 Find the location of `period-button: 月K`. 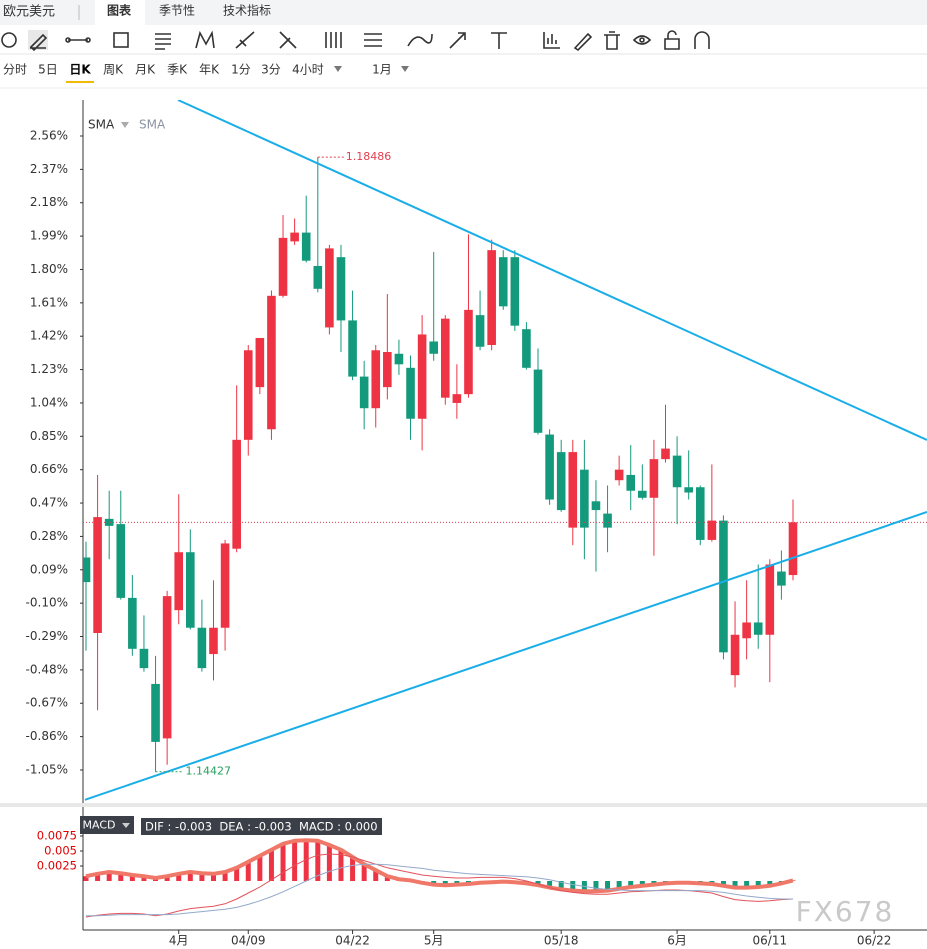

period-button: 月K is located at coordinates (145, 70).